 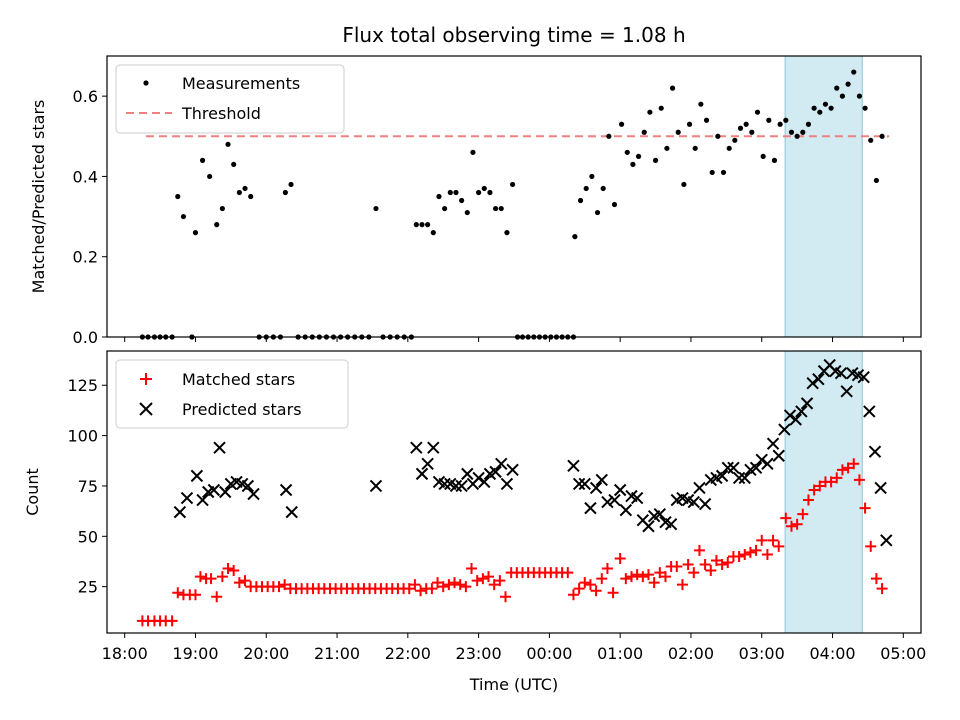 What do you see at coordinates (88, 587) in the screenshot?
I see `y-tick-label-bottom: 25` at bounding box center [88, 587].